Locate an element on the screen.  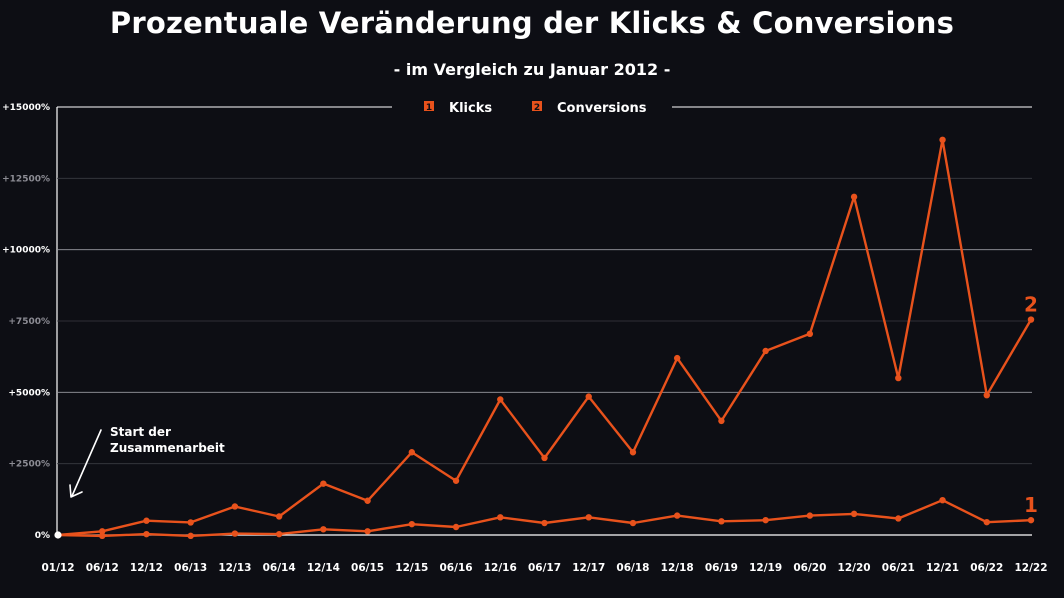
x-tick-label: 06/14 is located at coordinates (279, 568).